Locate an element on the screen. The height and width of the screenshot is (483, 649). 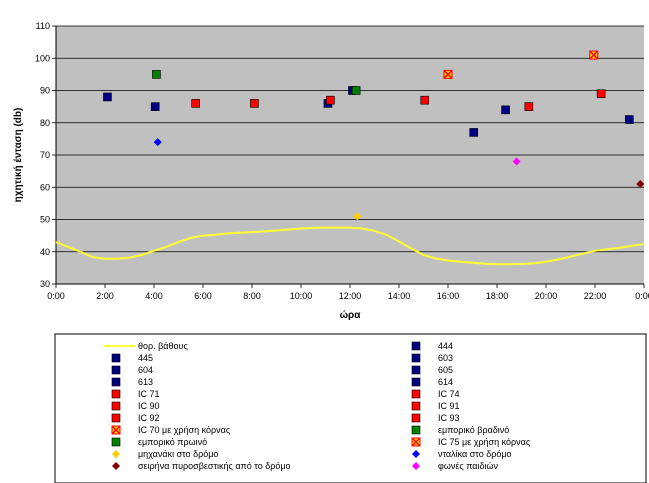
y-tick-label: 30 is located at coordinates (45, 284).